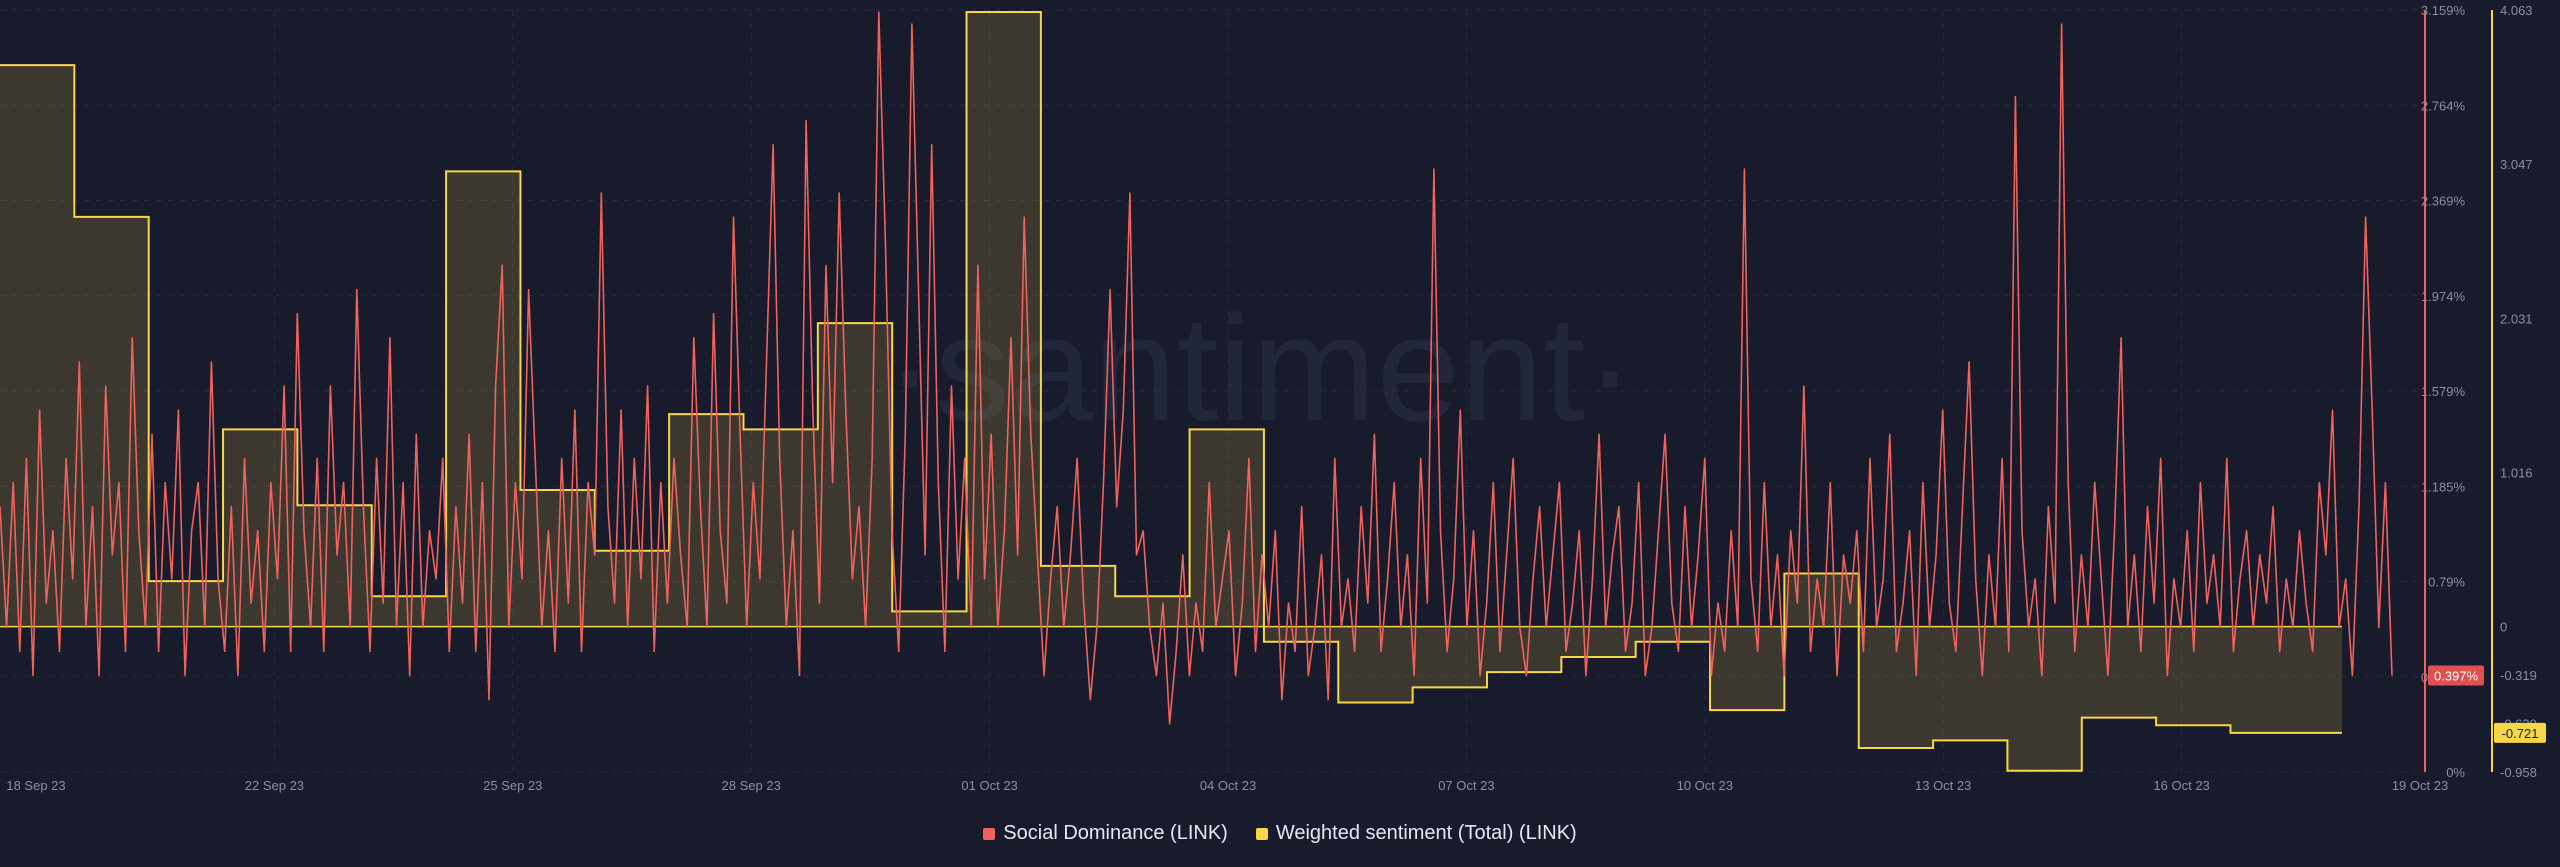 The image size is (2560, 867). I want to click on legend-swatch-social-dominance, so click(989, 833).